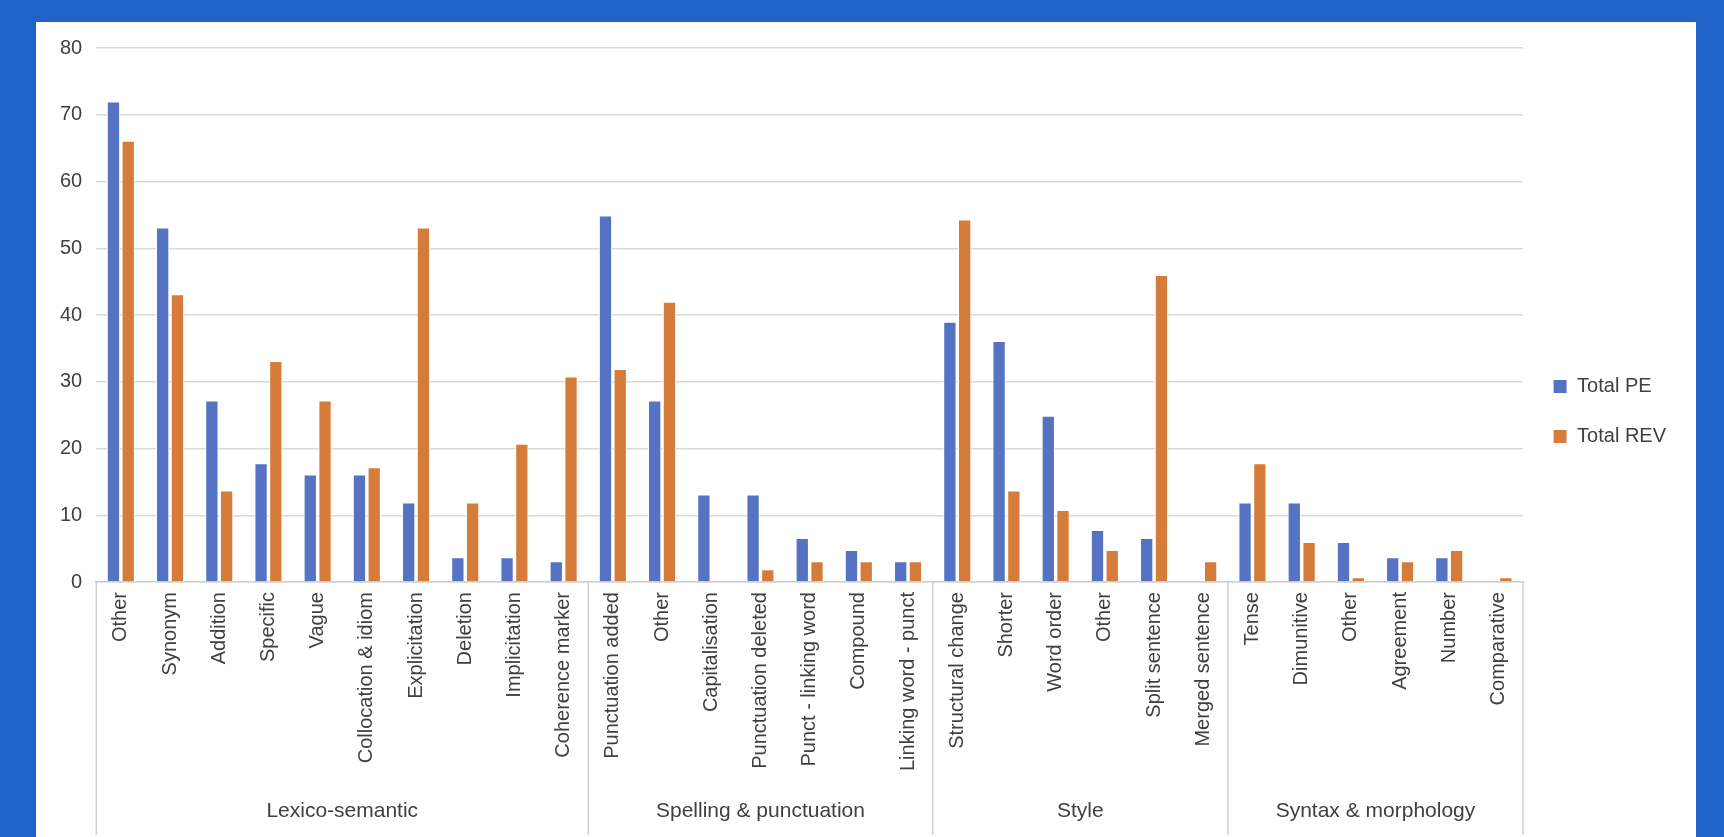 The width and height of the screenshot is (1724, 837). Describe the element at coordinates (857, 641) in the screenshot. I see `x-tick-label: Compound` at that location.